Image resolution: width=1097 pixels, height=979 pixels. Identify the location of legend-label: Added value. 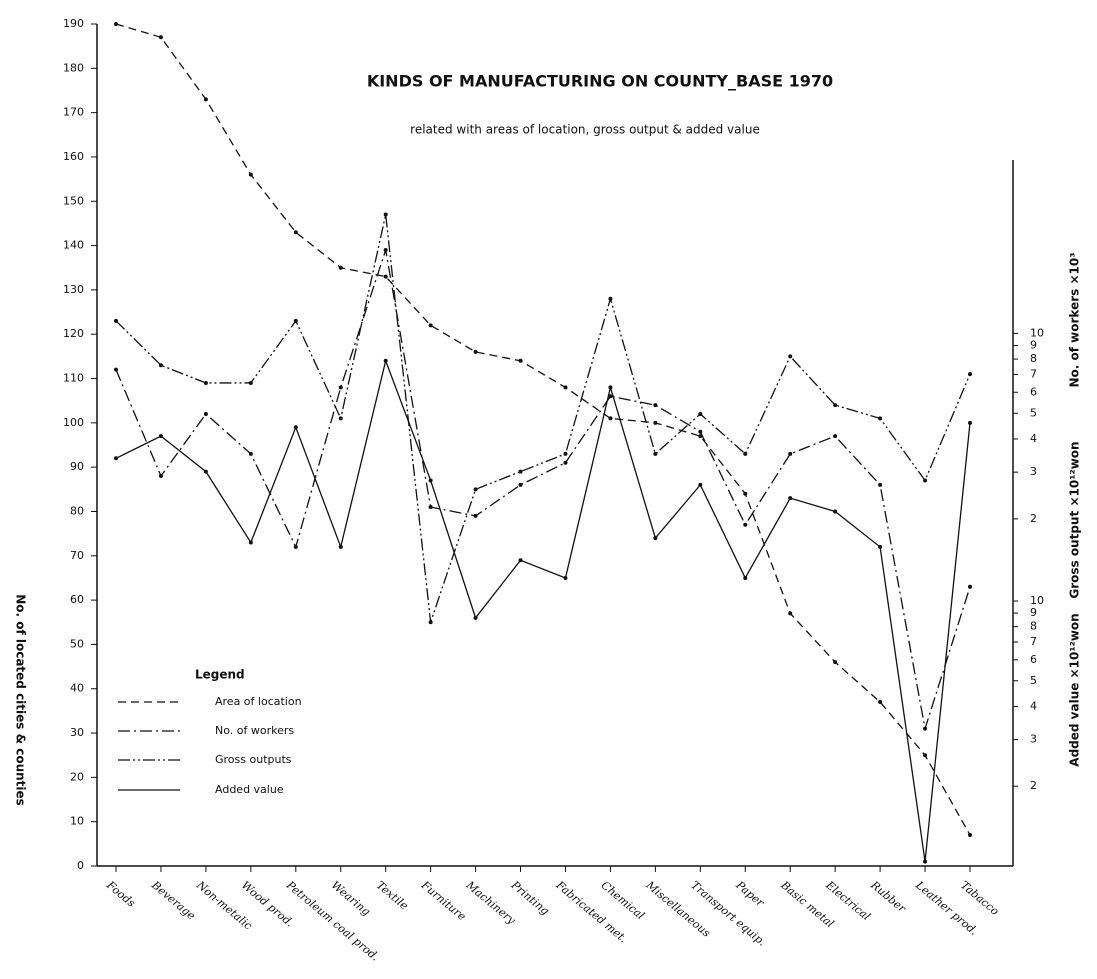
(249, 789).